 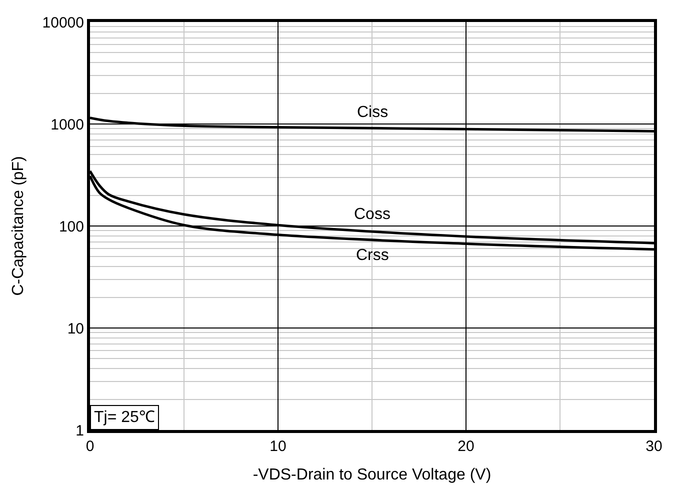 I want to click on series-label: Coss, so click(x=372, y=214).